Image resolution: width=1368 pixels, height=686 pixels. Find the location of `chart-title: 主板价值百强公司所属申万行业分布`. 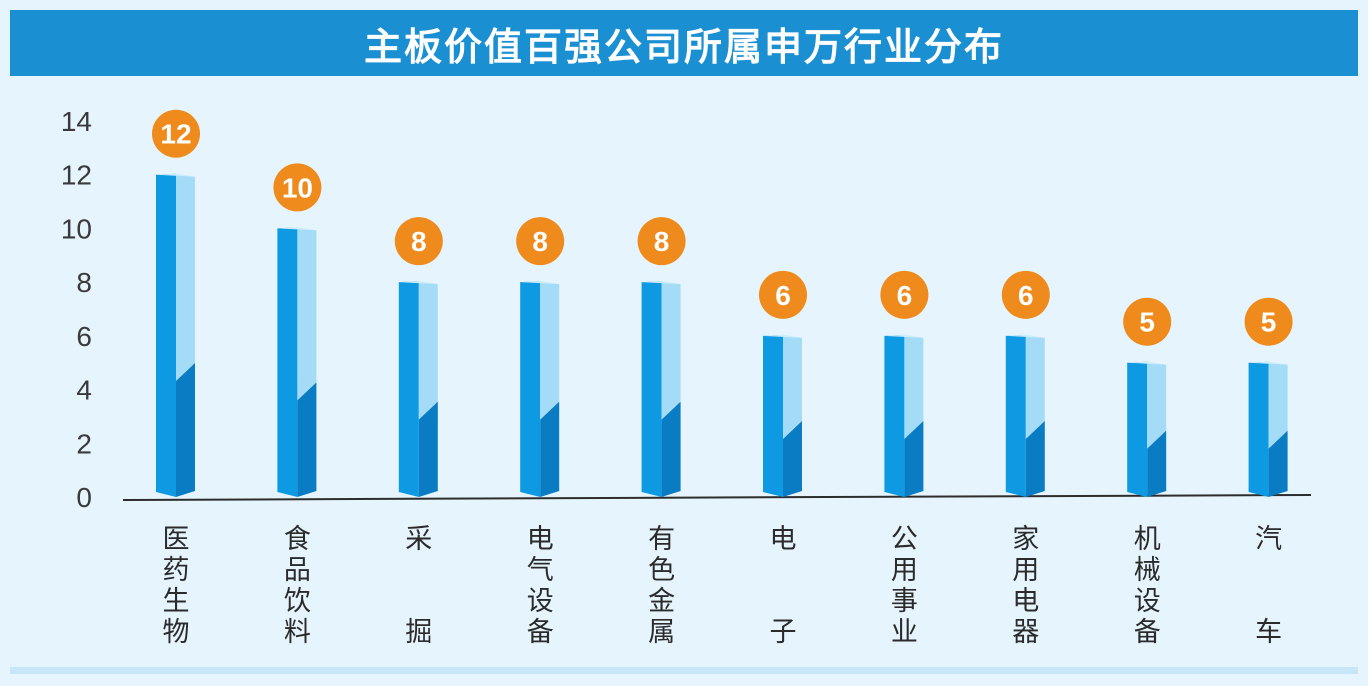

chart-title: 主板价值百强公司所属申万行业分布 is located at coordinates (683, 46).